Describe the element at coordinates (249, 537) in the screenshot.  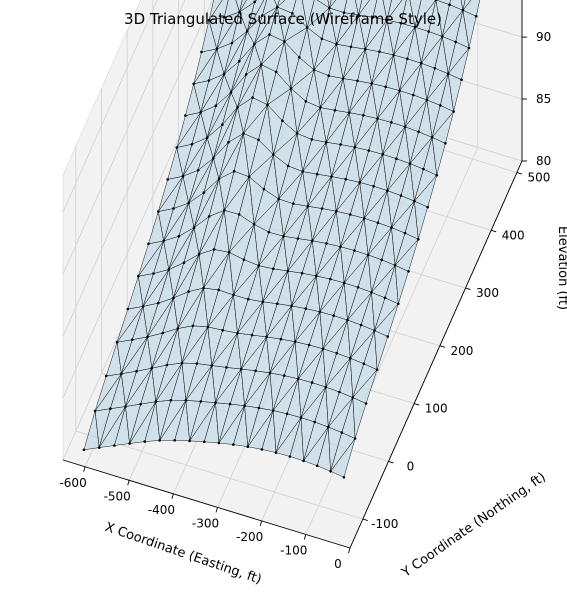
I see `x-tick-label: -200` at that location.